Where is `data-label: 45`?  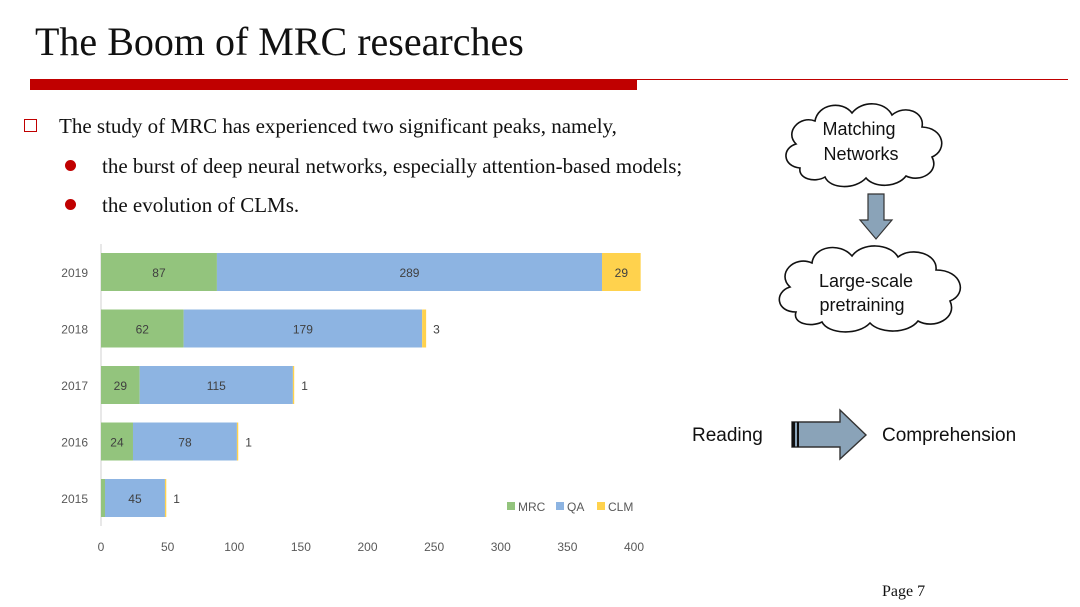 data-label: 45 is located at coordinates (135, 499).